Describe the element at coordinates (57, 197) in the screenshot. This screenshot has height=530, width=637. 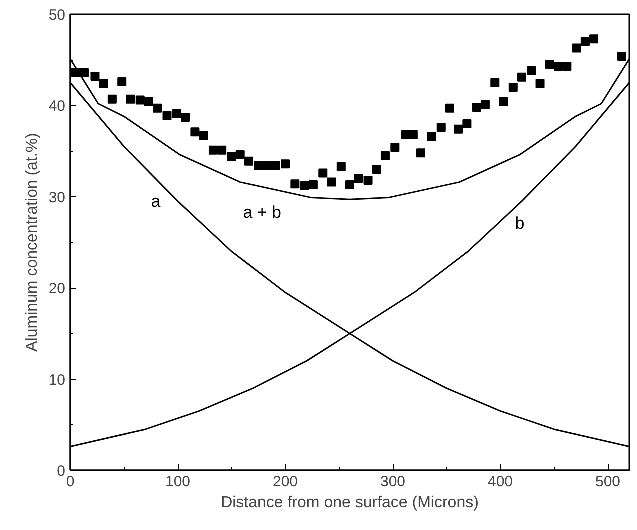
I see `y-tick-label: 30` at that location.